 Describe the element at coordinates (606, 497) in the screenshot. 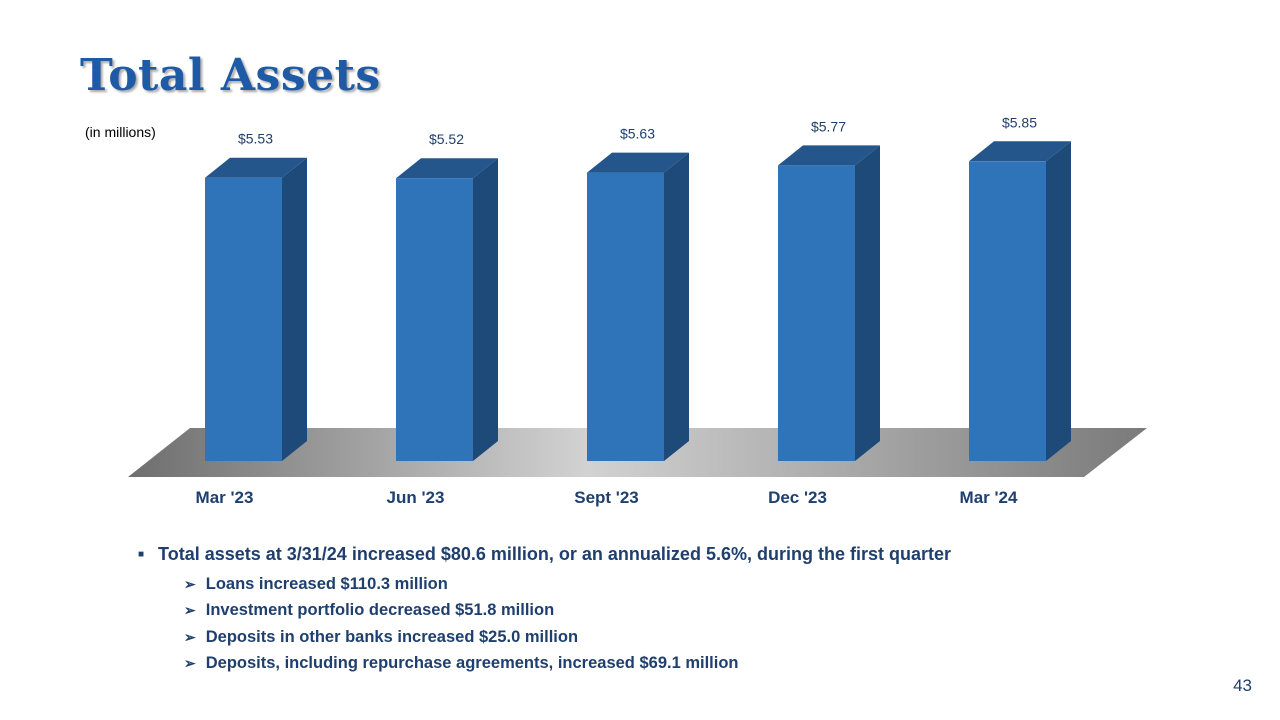

I see `x-tick-label: Sept '23` at that location.